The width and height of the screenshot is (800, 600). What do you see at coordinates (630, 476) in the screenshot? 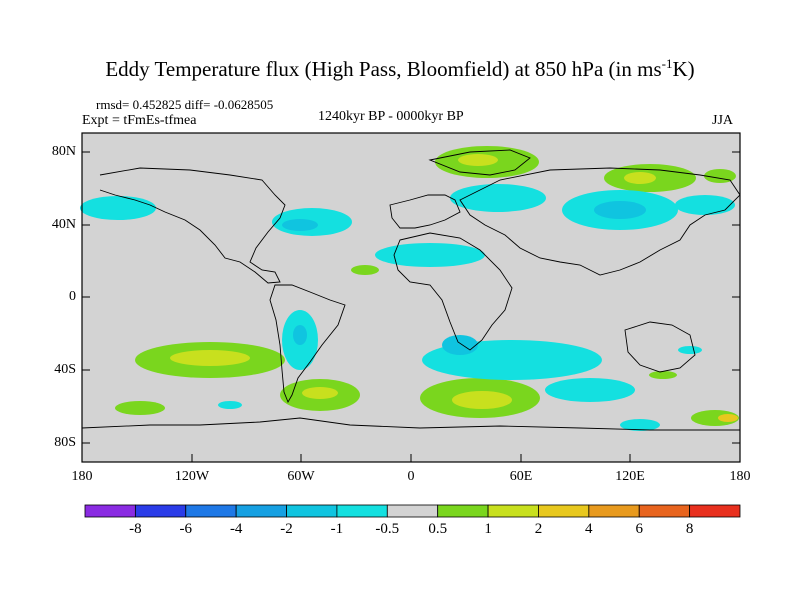
I see `x-tick-label: 120E` at bounding box center [630, 476].